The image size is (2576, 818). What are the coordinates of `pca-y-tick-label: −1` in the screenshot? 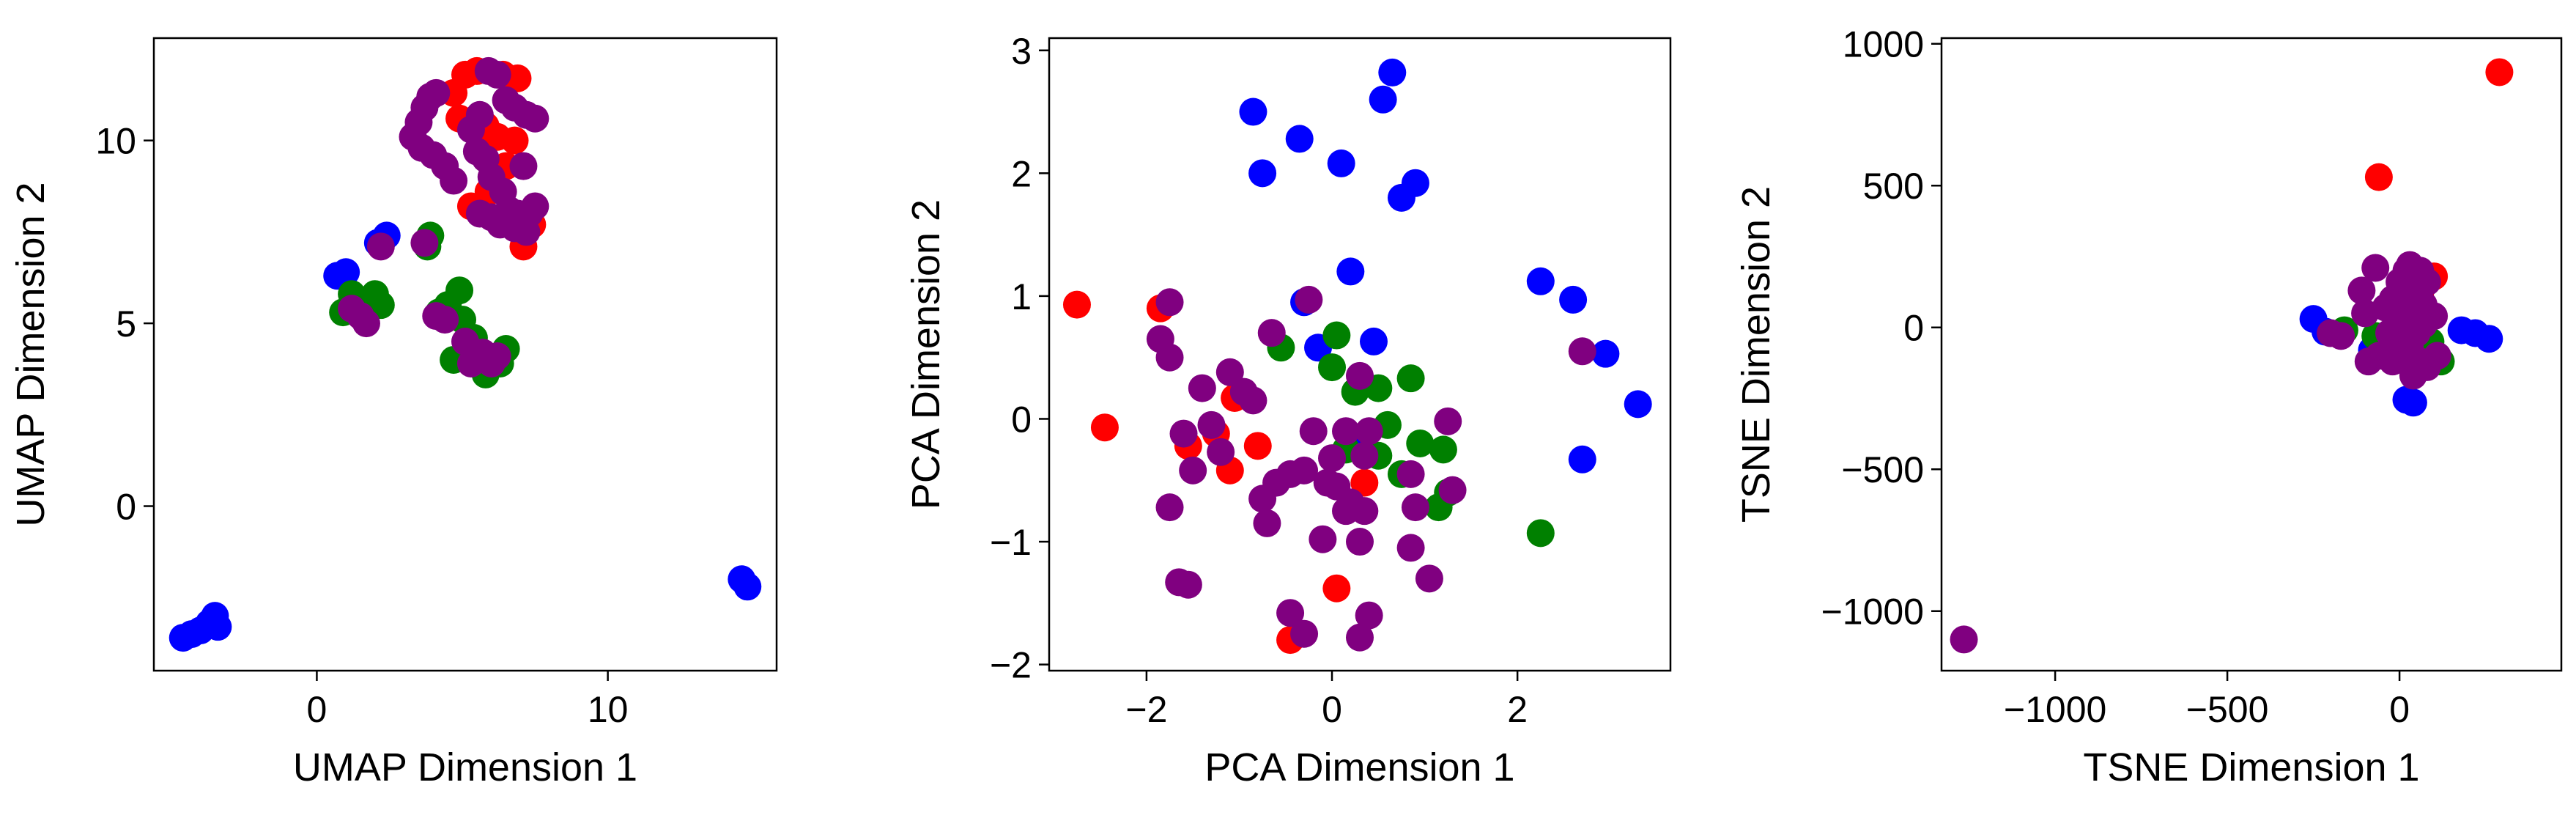 It's located at (1011, 542).